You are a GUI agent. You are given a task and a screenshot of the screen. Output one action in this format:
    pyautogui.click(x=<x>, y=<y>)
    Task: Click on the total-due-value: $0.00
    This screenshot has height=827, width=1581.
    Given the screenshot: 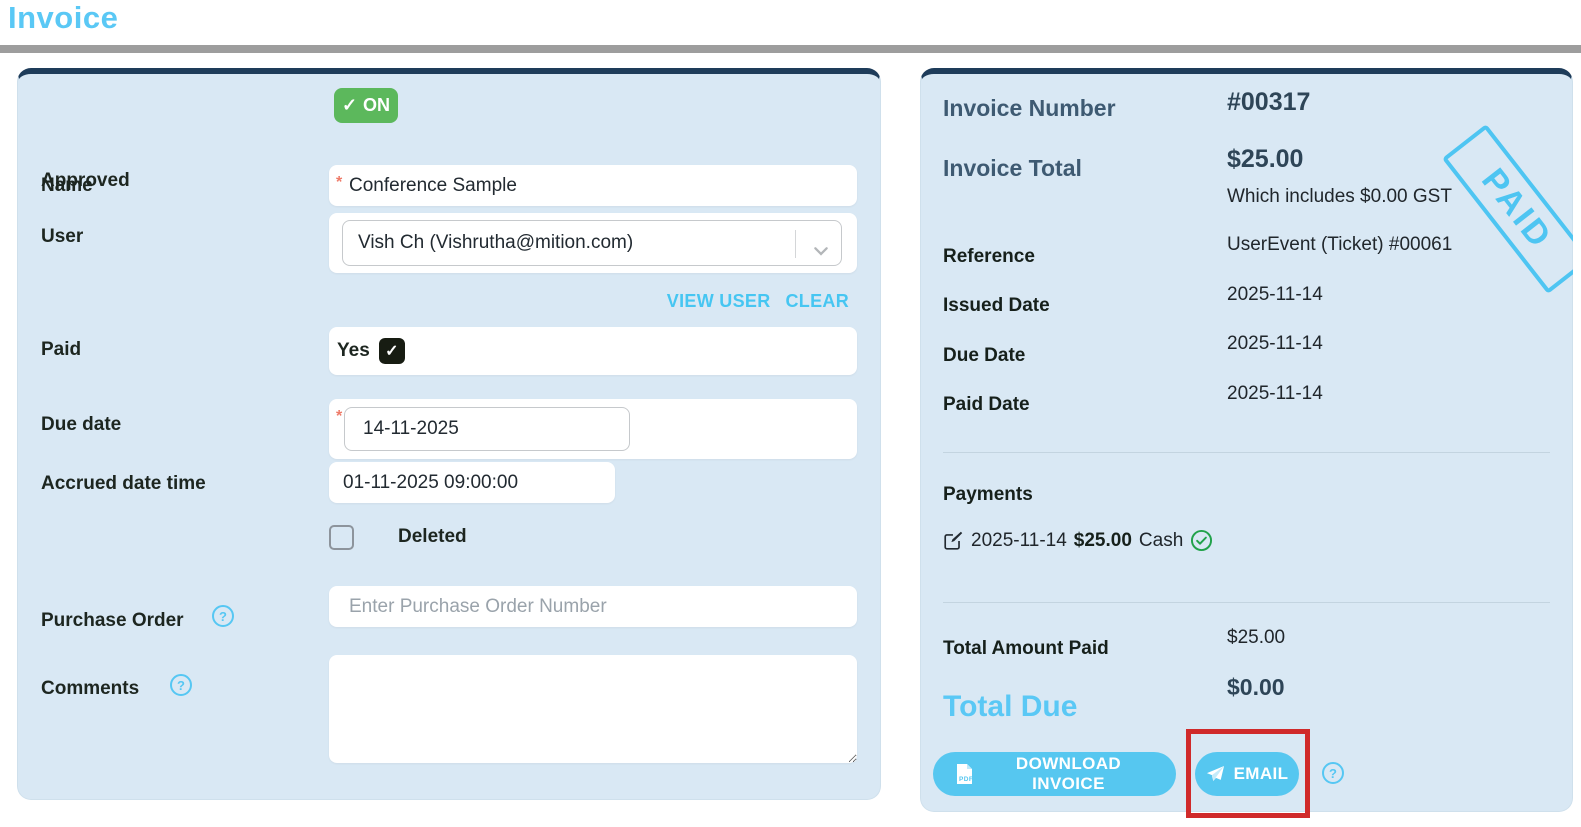 What is the action you would take?
    pyautogui.click(x=1256, y=687)
    